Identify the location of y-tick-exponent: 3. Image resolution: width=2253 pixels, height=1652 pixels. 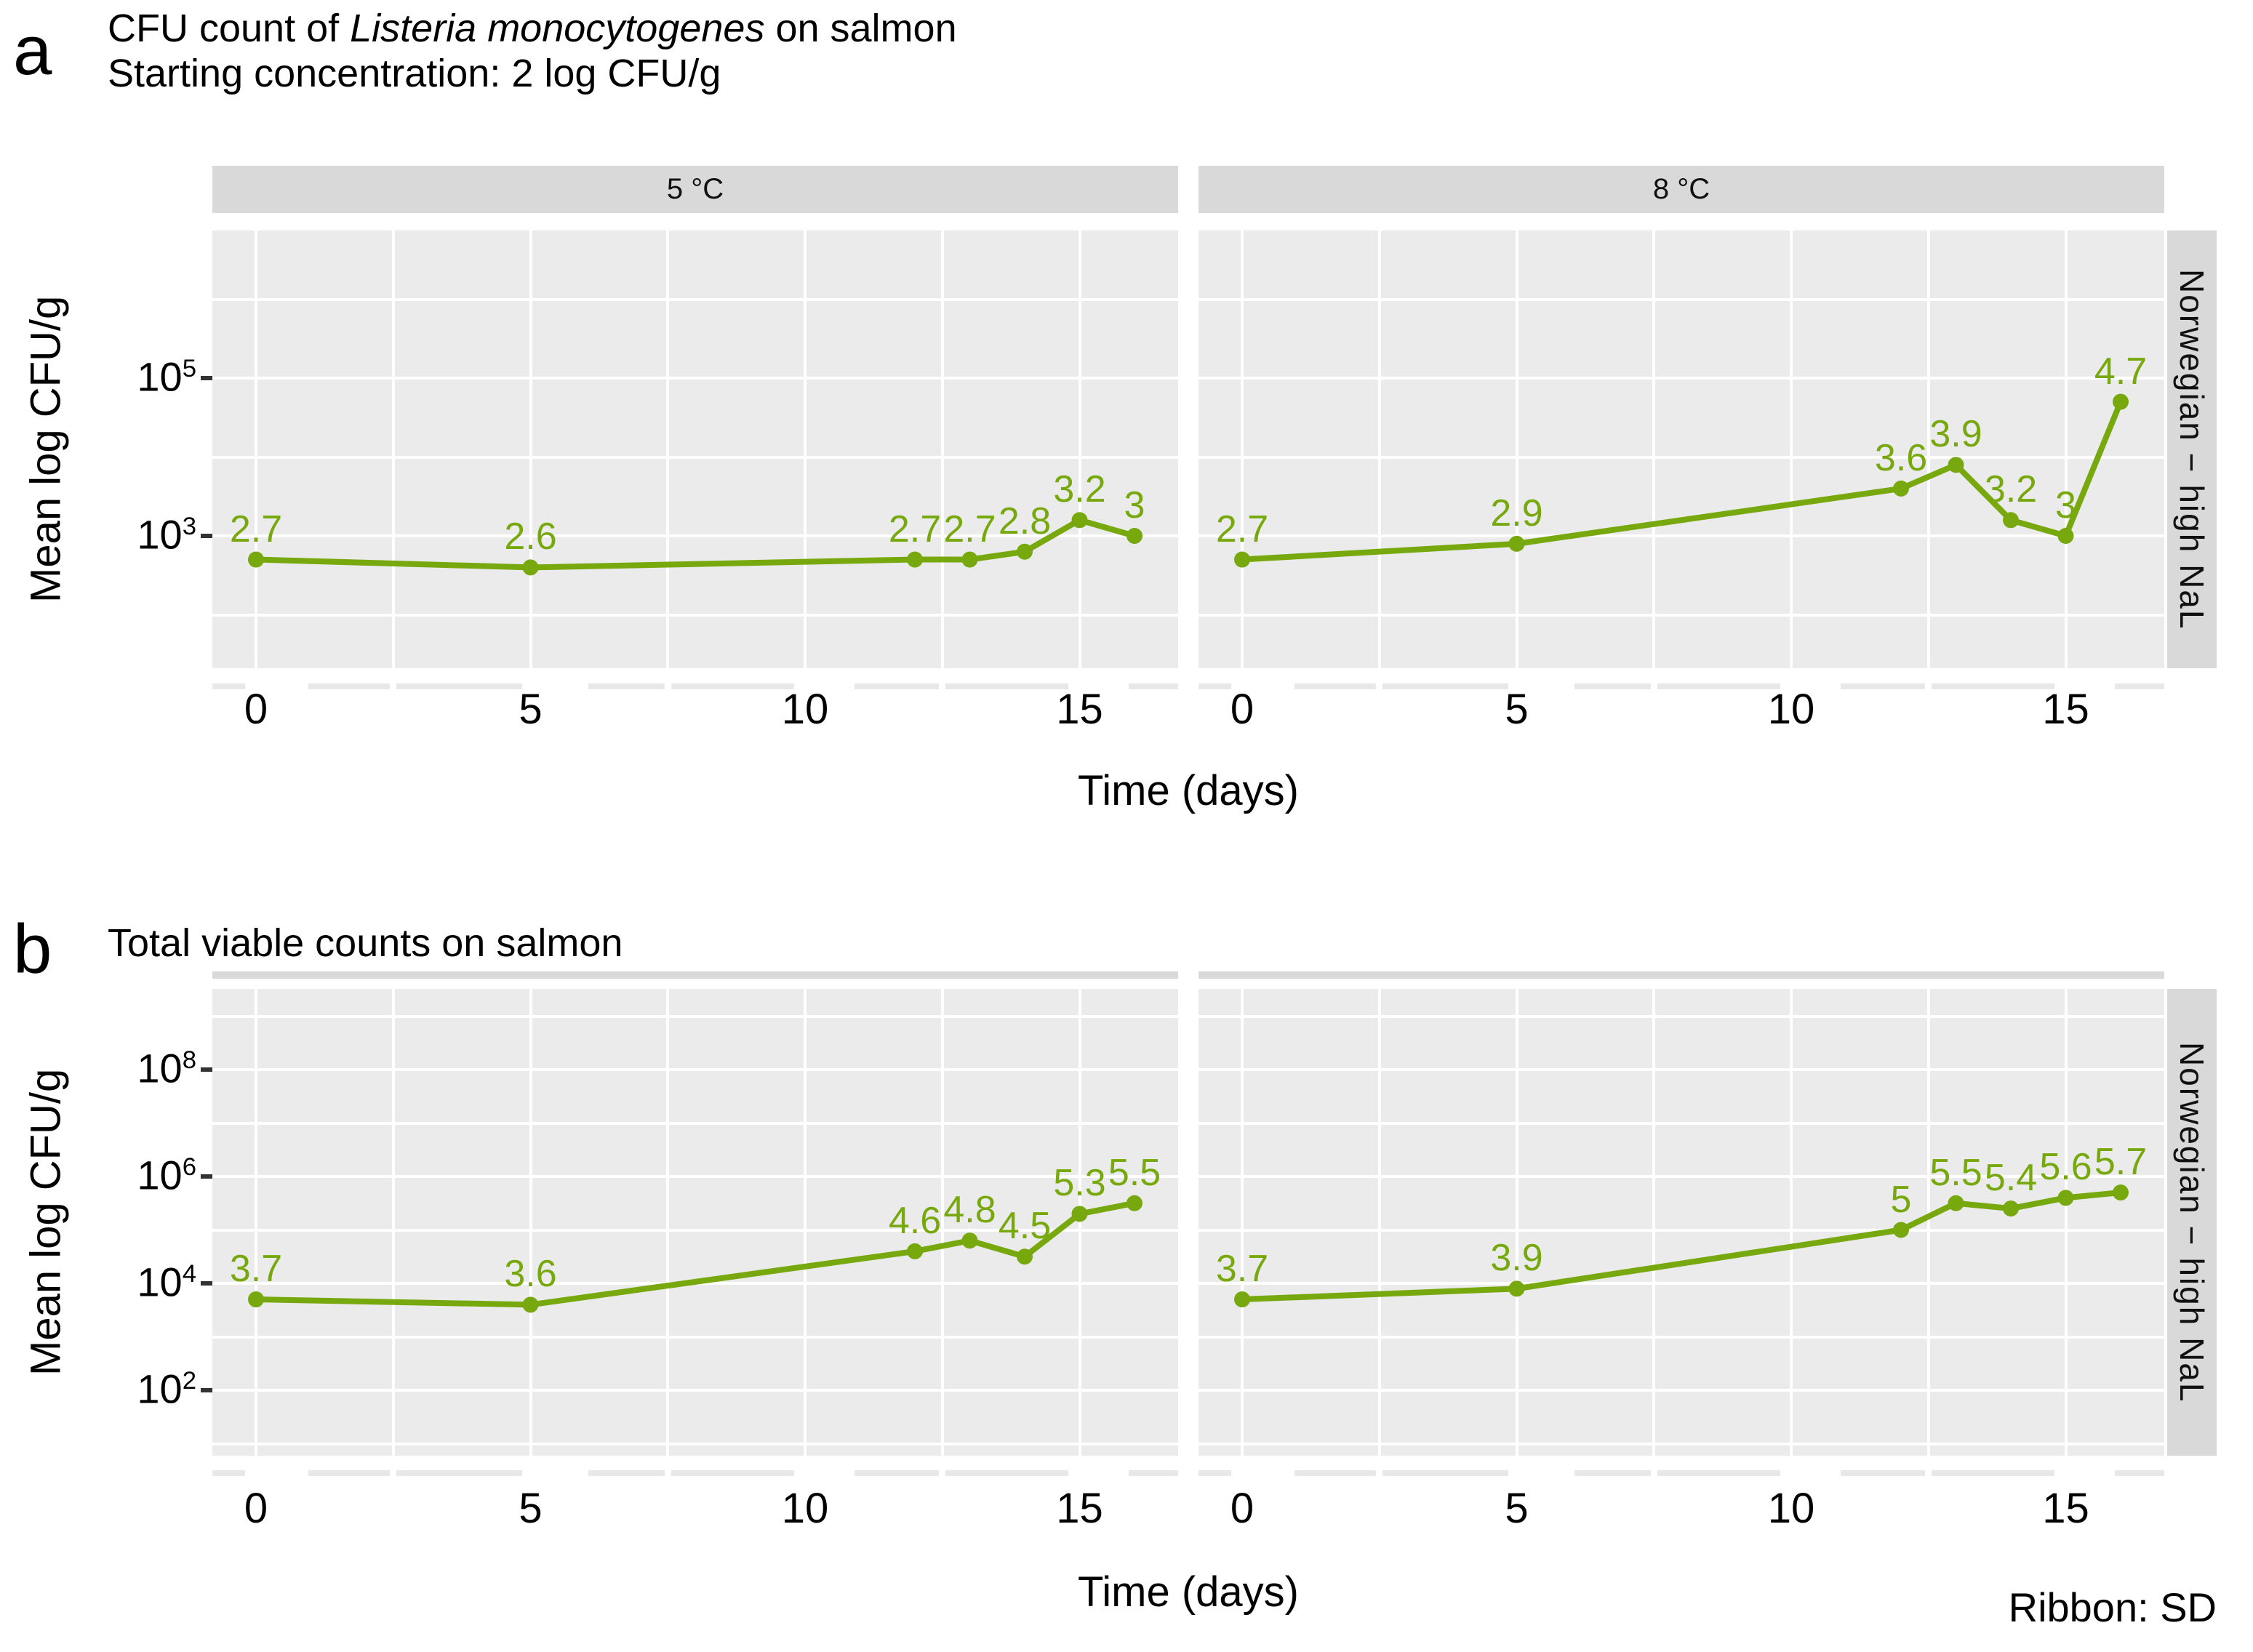
(189, 526).